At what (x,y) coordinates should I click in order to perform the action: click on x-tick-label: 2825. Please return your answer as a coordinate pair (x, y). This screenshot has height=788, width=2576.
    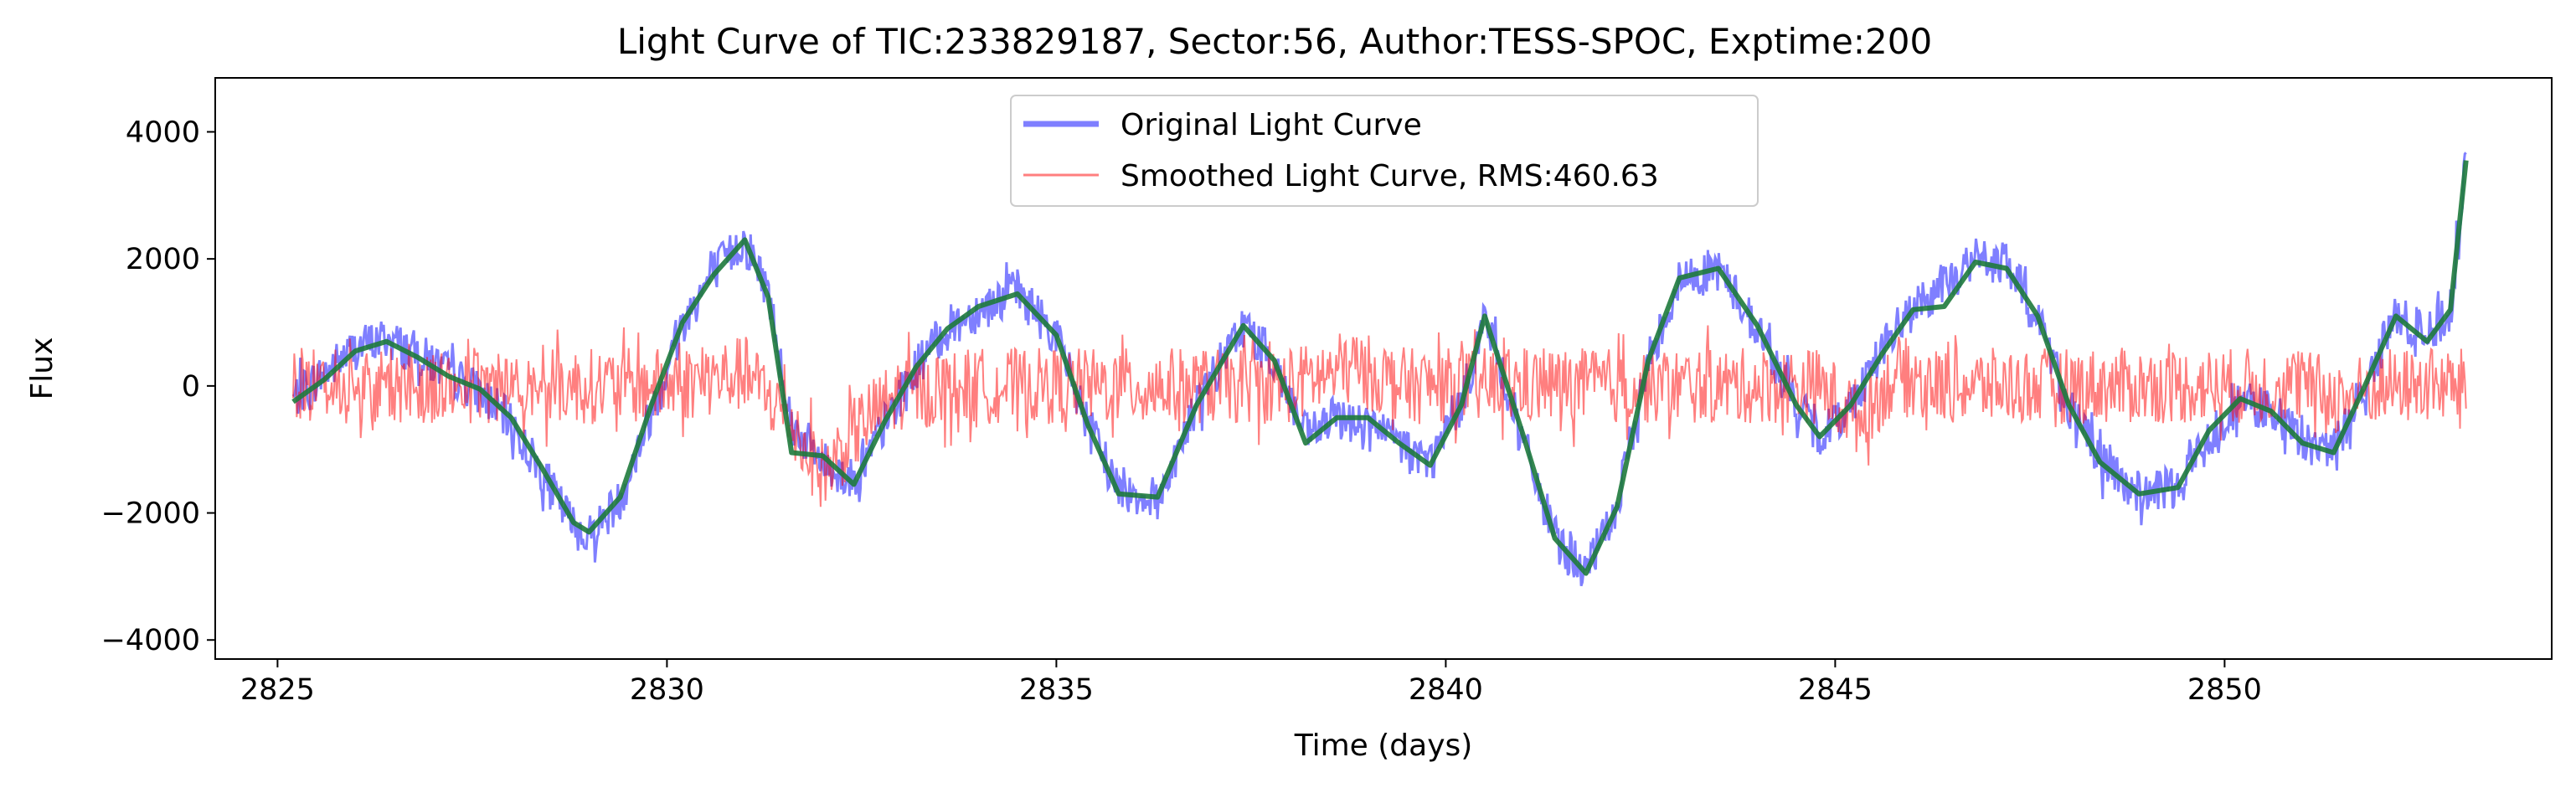
    Looking at the image, I should click on (277, 690).